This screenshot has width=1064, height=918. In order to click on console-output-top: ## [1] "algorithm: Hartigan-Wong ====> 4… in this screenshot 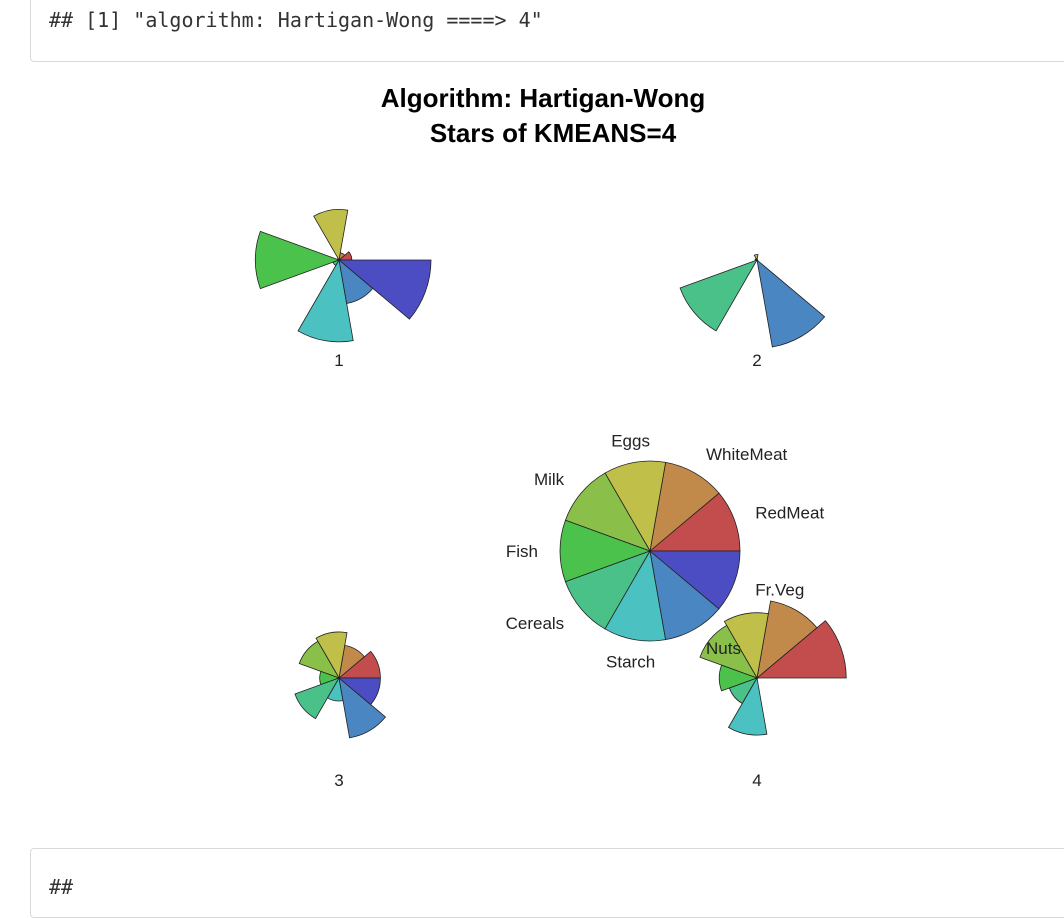, I will do `click(547, 31)`.